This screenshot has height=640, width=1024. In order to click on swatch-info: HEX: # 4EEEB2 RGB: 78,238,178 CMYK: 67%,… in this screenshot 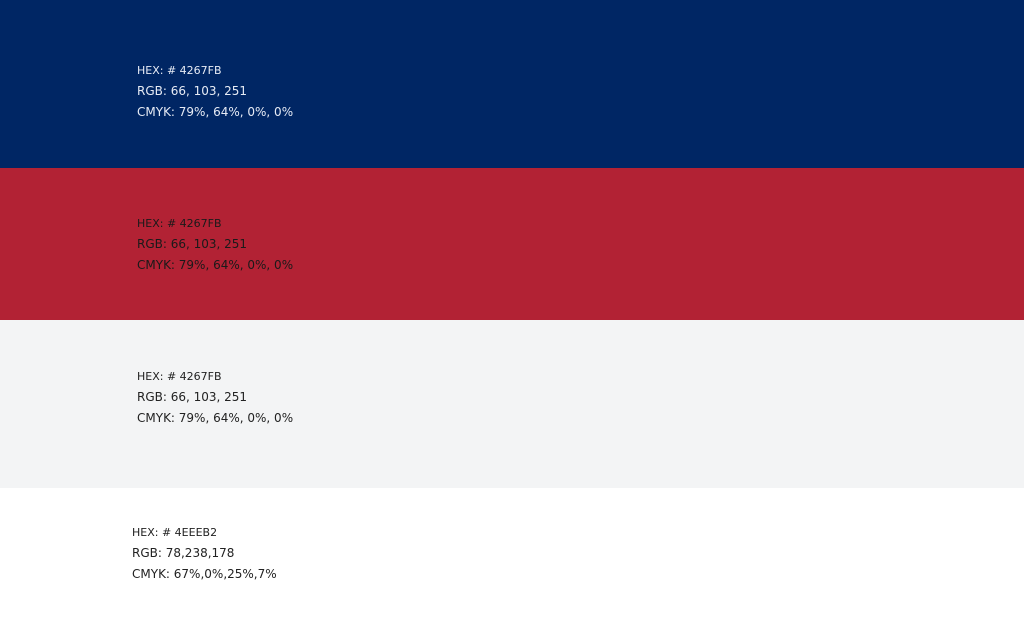, I will do `click(204, 553)`.